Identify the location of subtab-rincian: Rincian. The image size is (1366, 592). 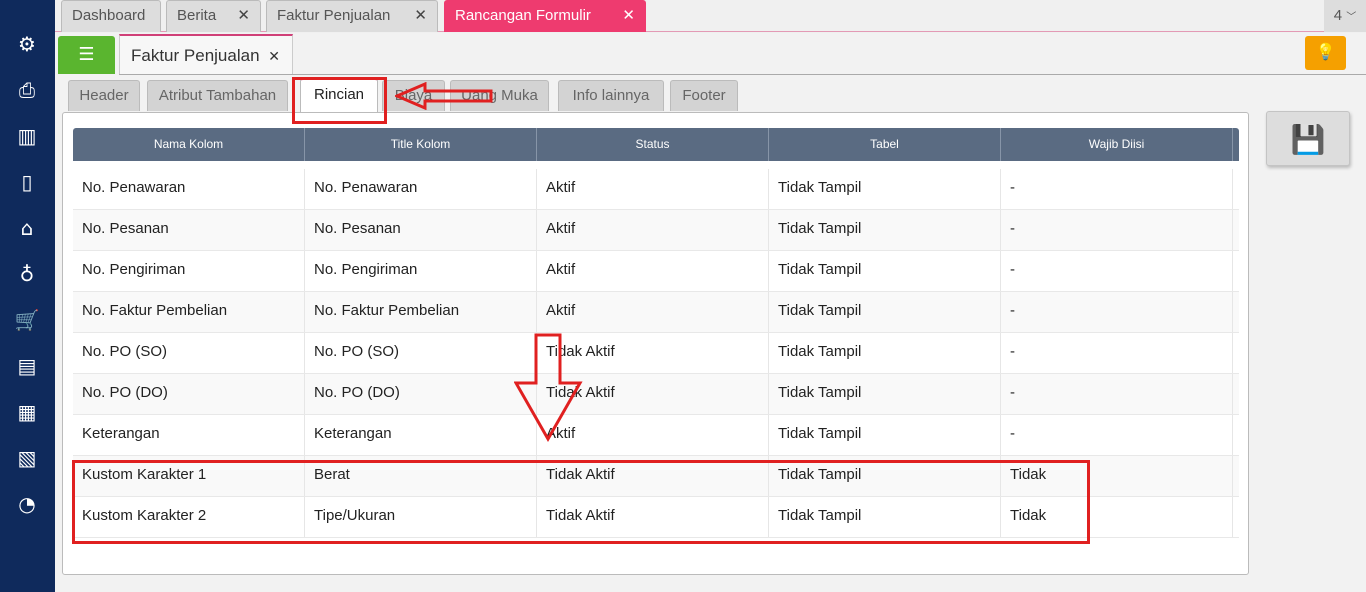
(339, 95).